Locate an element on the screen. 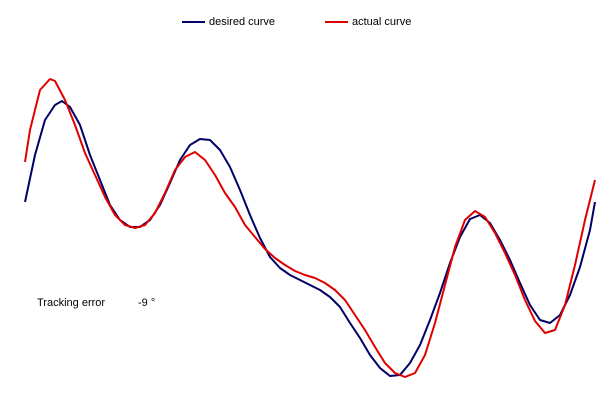  tracking-error-label: Tracking error is located at coordinates (71, 303).